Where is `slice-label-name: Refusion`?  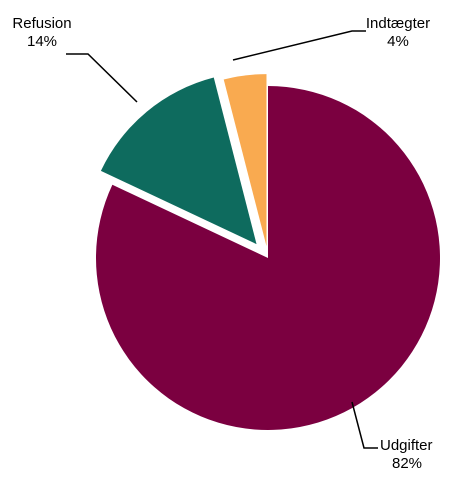 slice-label-name: Refusion is located at coordinates (41, 23).